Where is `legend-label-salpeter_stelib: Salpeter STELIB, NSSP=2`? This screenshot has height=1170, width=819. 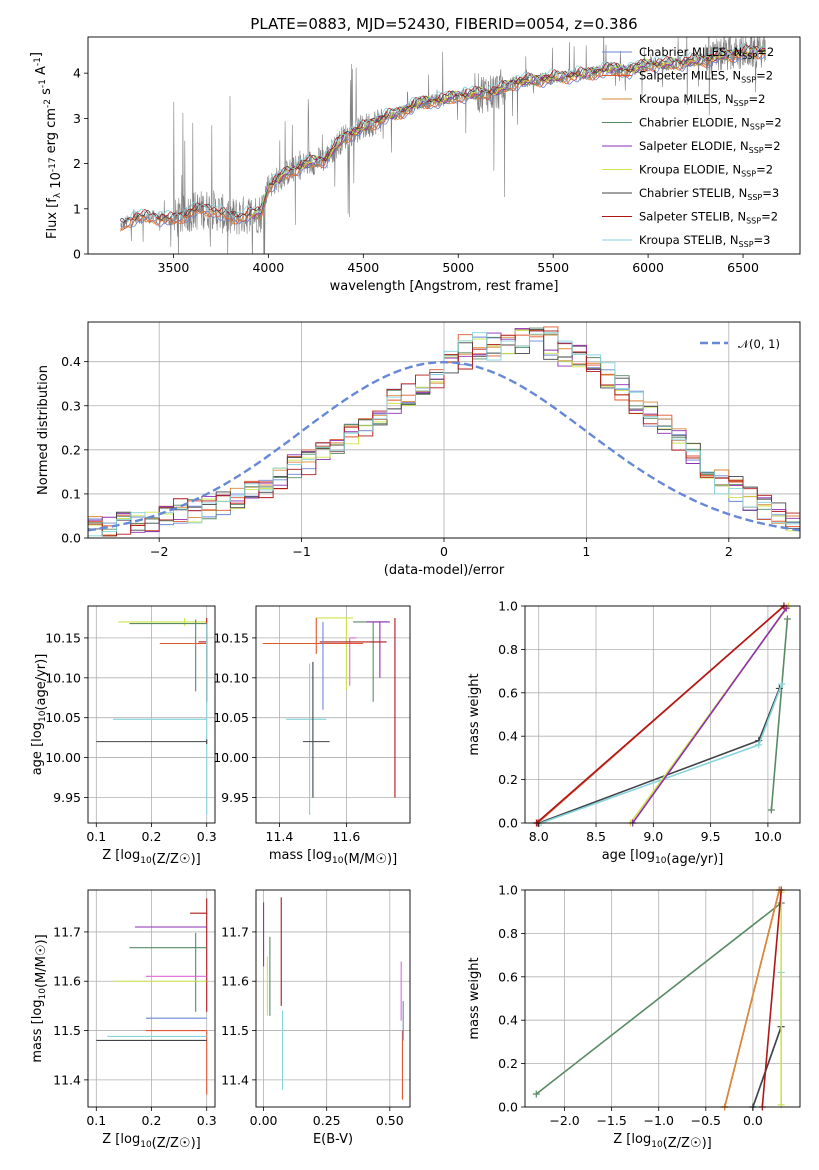 legend-label-salpeter_stelib: Salpeter STELIB, NSSP=2 is located at coordinates (708, 218).